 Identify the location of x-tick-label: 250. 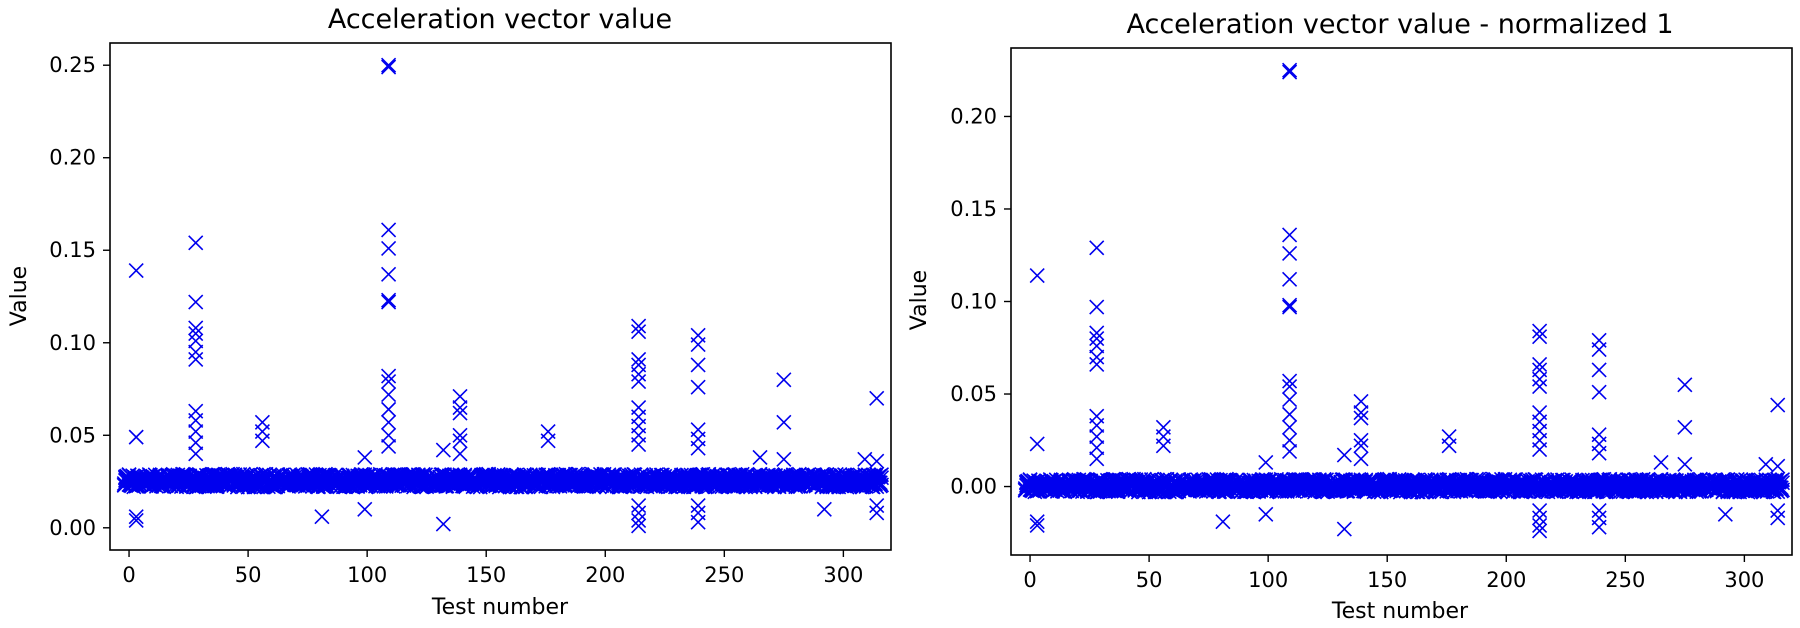
(724, 575).